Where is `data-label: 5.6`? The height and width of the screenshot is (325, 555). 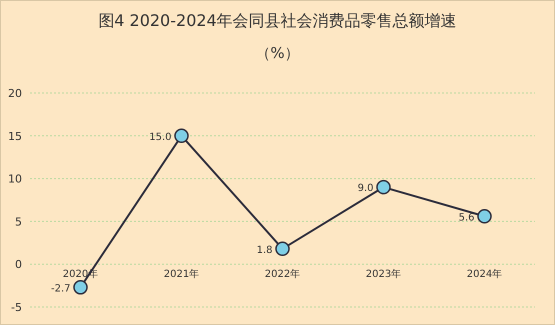
data-label: 5.6 is located at coordinates (466, 218).